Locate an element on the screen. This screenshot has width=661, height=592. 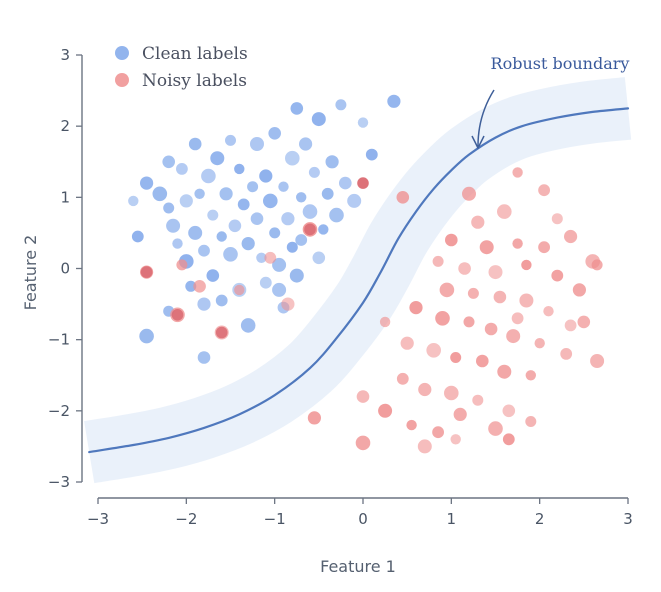
x-tick-label: 3 is located at coordinates (628, 519).